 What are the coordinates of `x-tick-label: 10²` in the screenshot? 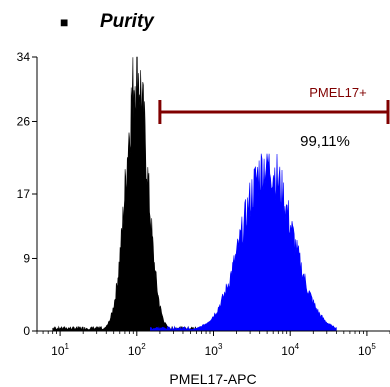 It's located at (137, 350).